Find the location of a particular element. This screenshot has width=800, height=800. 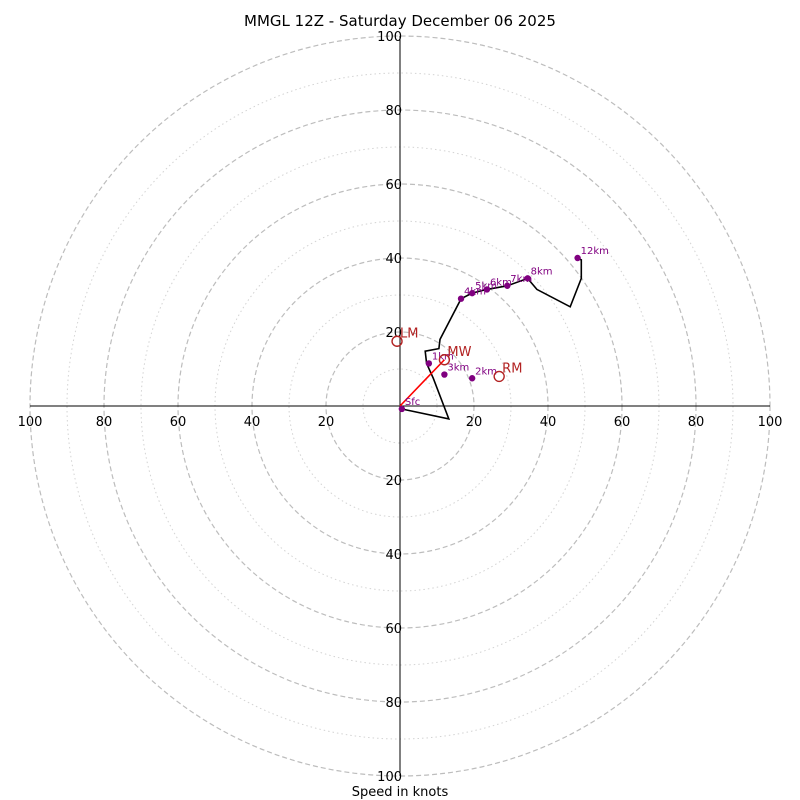

height-label-Sfc: Sfc is located at coordinates (412, 402).